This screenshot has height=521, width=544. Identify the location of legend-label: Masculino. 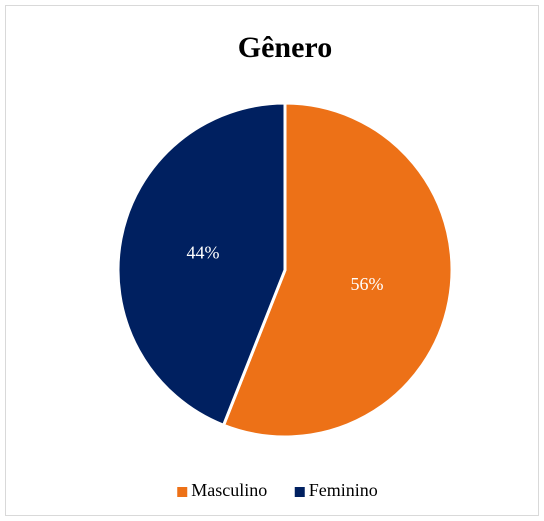
(229, 490).